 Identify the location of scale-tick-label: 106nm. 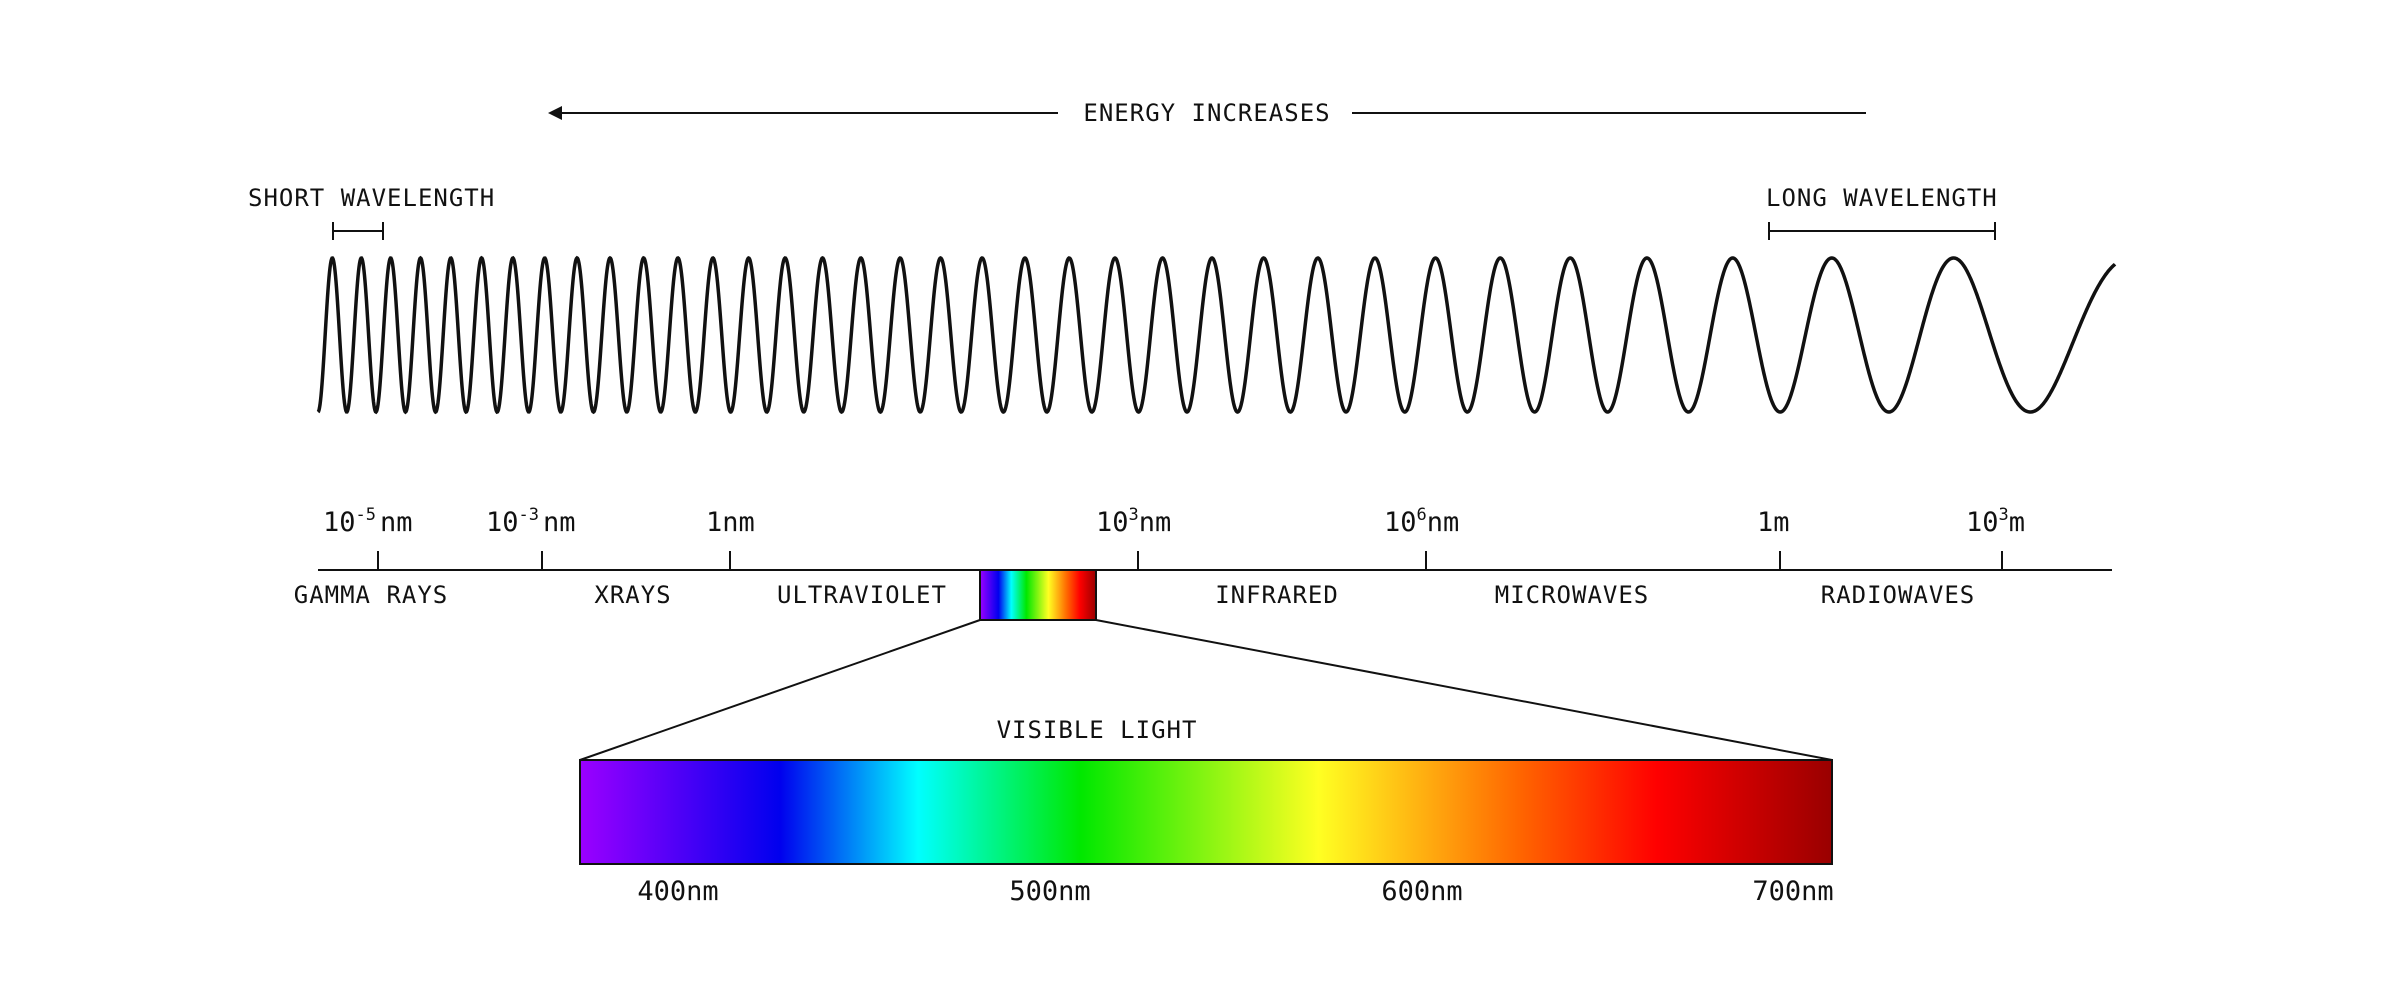
(1421, 521).